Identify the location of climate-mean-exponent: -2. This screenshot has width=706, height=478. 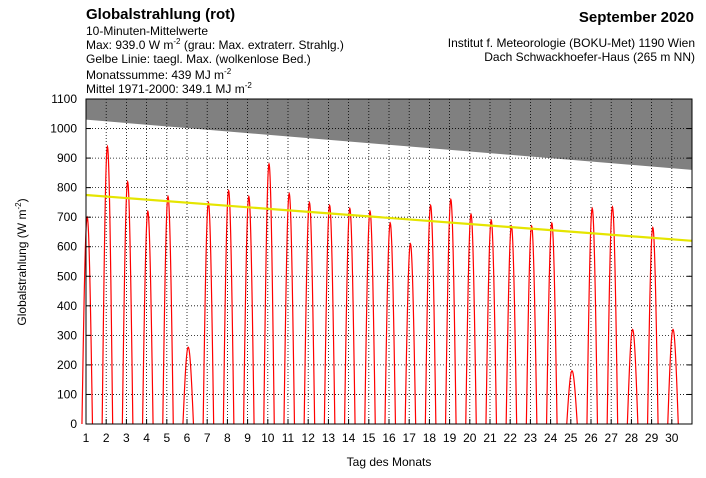
(248, 85).